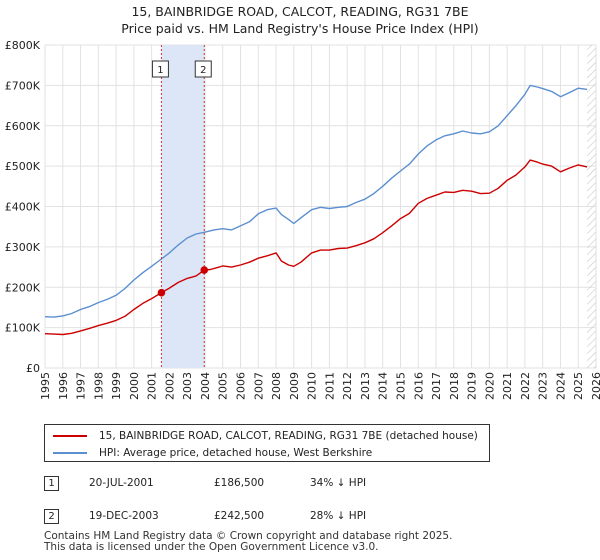 This screenshot has width=600, height=560. Describe the element at coordinates (418, 386) in the screenshot. I see `x-tick-label: 2016` at that location.